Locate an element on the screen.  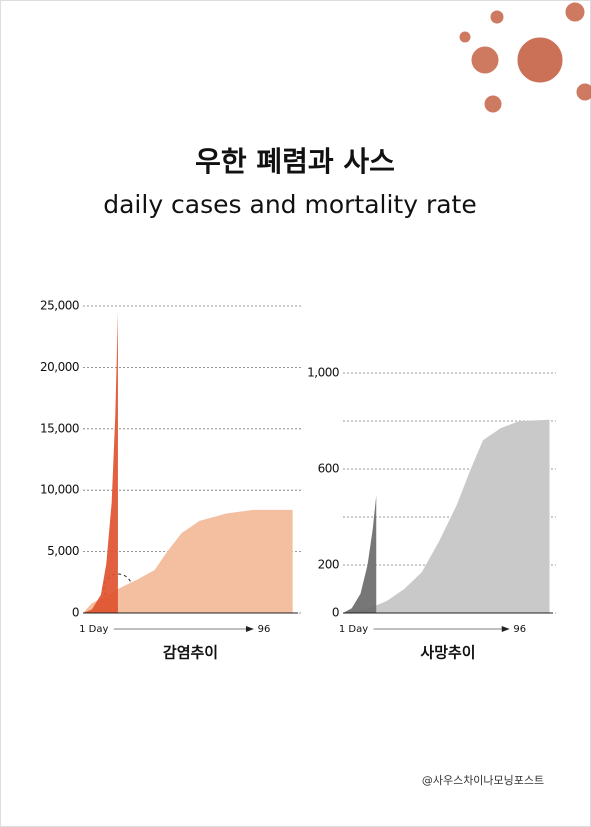
chart-title: 감염추이 is located at coordinates (190, 653).